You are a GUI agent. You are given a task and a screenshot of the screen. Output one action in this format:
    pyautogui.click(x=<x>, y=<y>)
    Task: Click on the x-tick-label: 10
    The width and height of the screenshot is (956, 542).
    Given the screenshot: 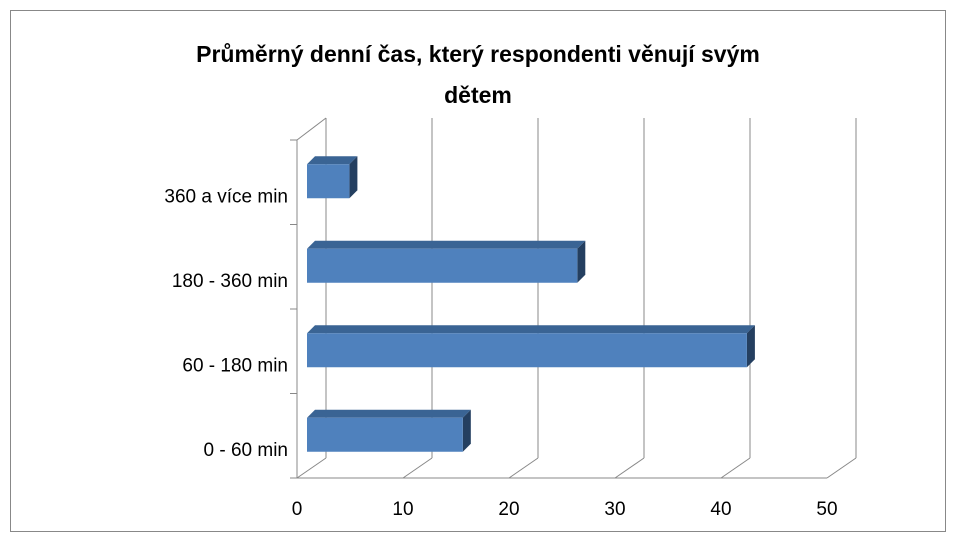 What is the action you would take?
    pyautogui.click(x=402, y=509)
    